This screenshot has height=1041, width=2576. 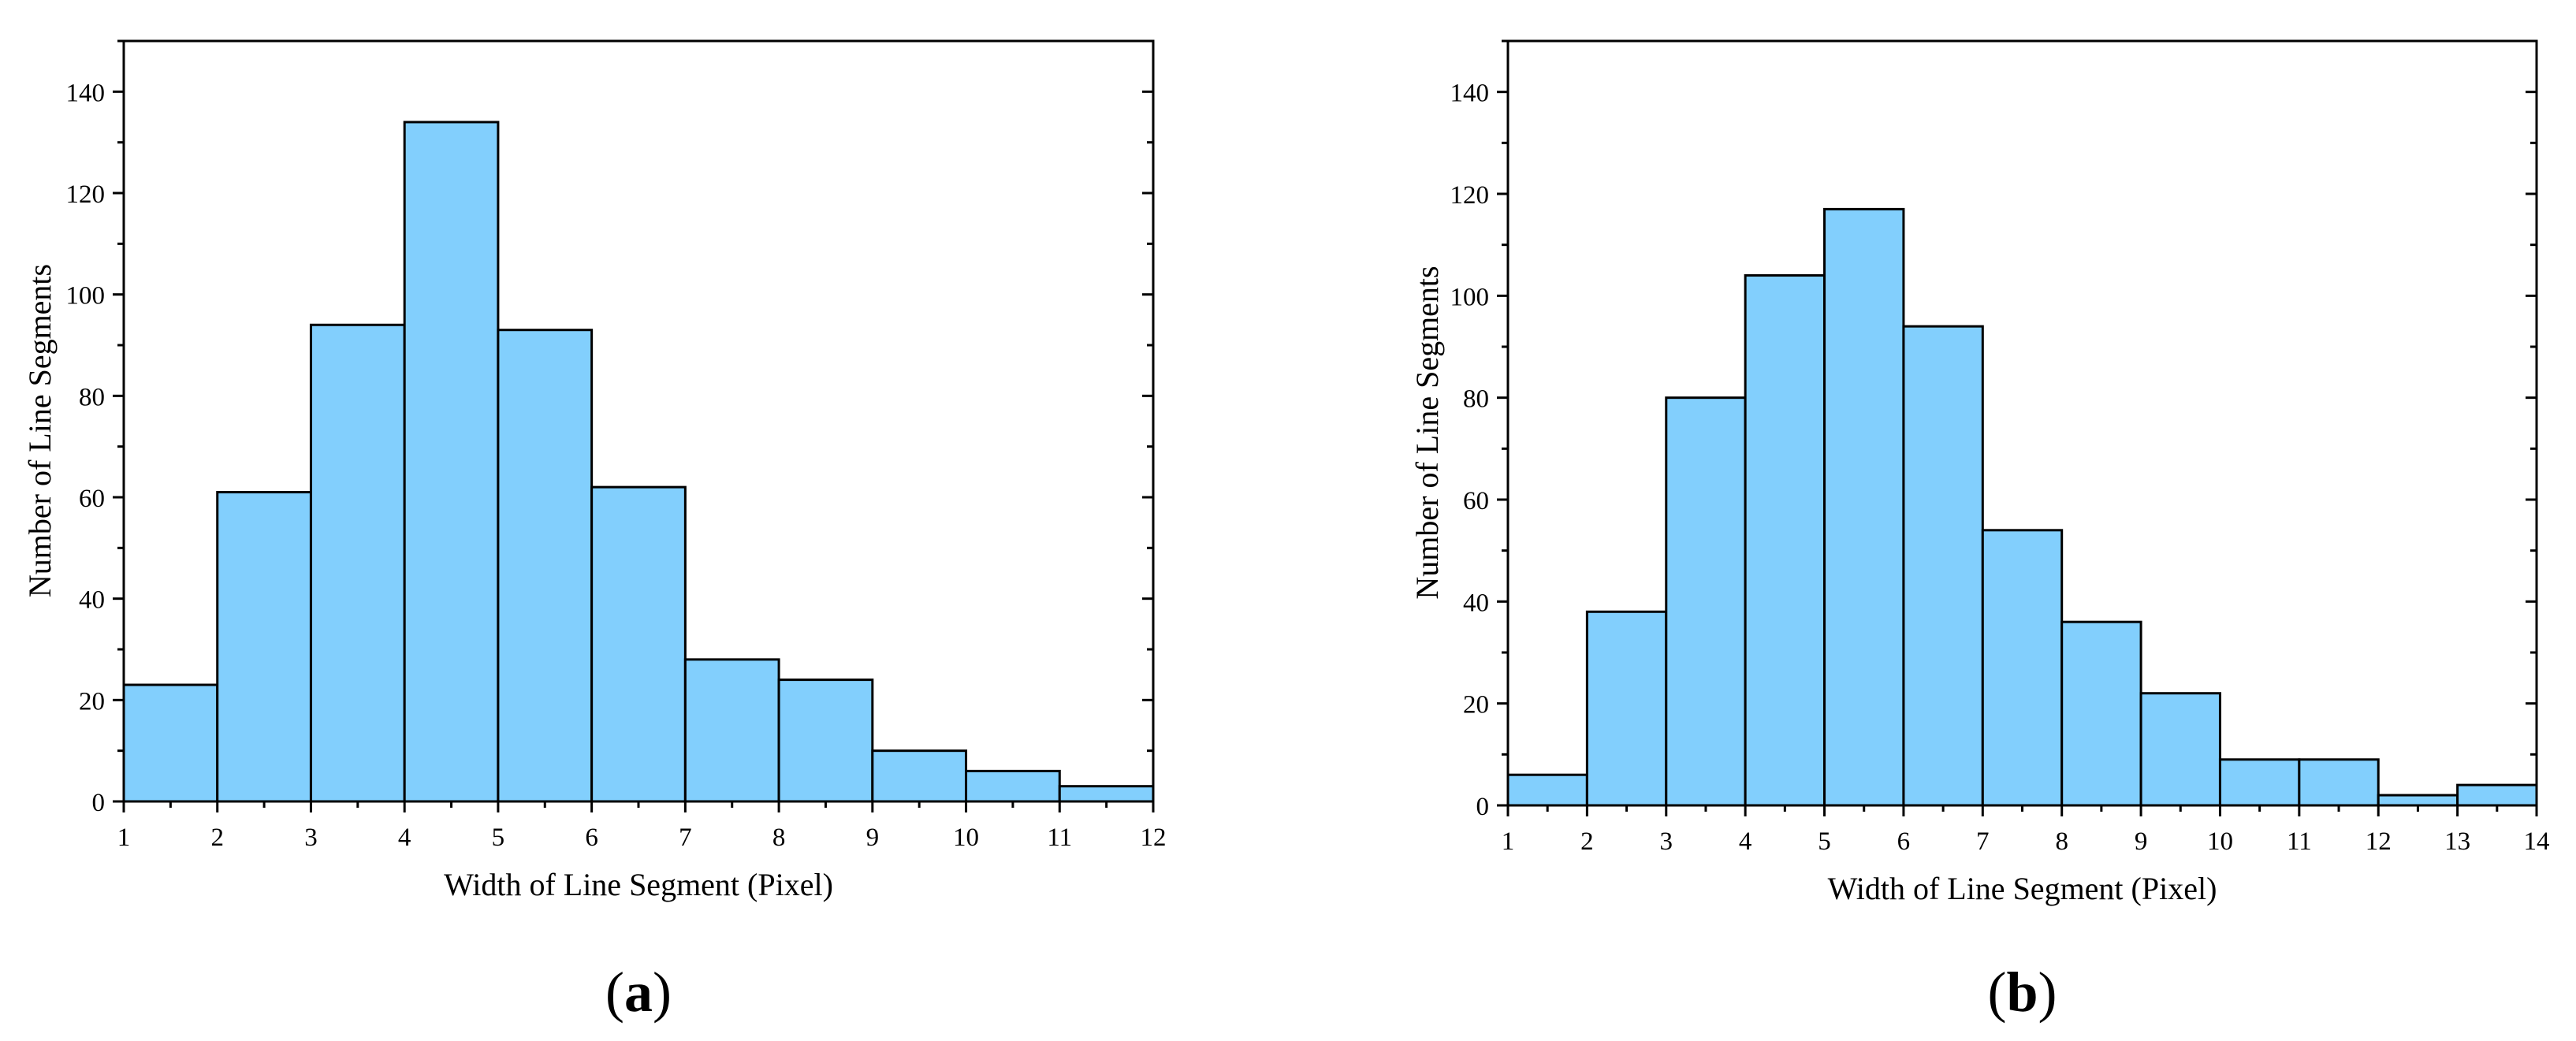 What do you see at coordinates (2457, 842) in the screenshot?
I see `chart-b-xtick-label: 13` at bounding box center [2457, 842].